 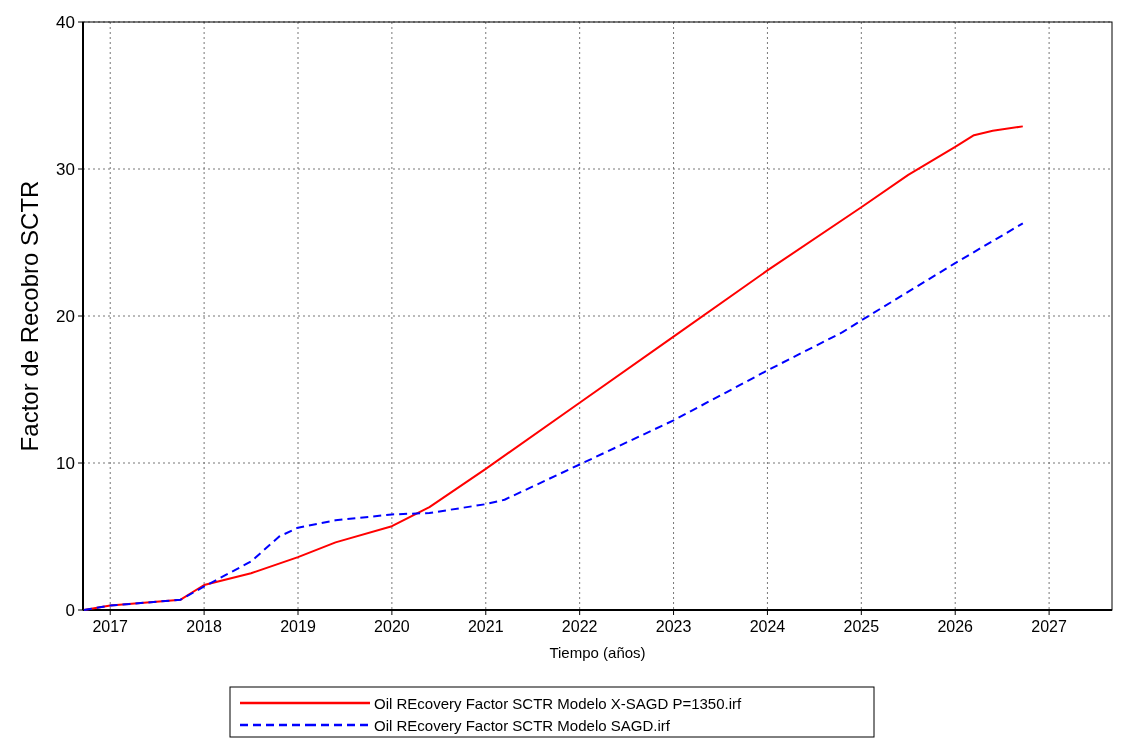 What do you see at coordinates (597, 652) in the screenshot?
I see `x-axis-title: Tiempo (años)` at bounding box center [597, 652].